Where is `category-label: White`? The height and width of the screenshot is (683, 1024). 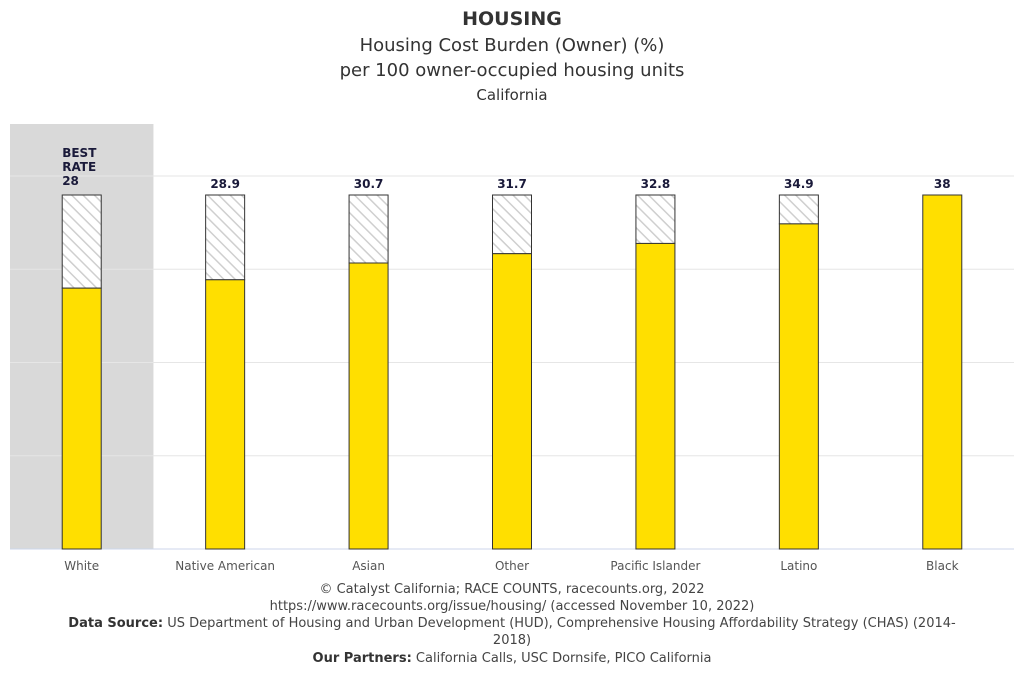 category-label: White is located at coordinates (81, 566).